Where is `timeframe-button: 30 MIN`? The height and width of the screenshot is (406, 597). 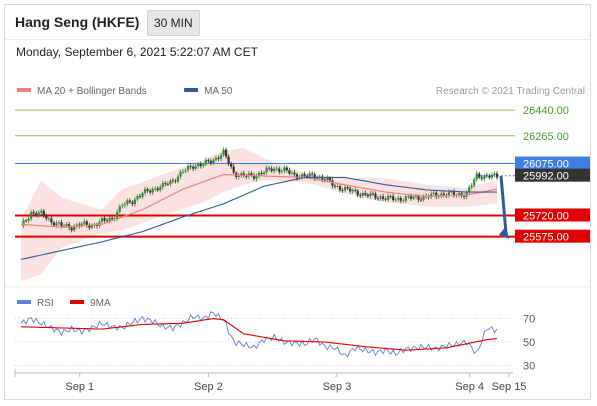 timeframe-button: 30 MIN is located at coordinates (173, 23).